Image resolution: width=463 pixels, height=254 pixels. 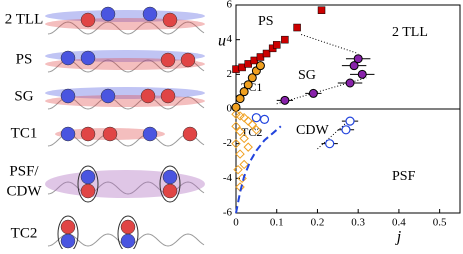 I want to click on curve, so click(x=258, y=169).